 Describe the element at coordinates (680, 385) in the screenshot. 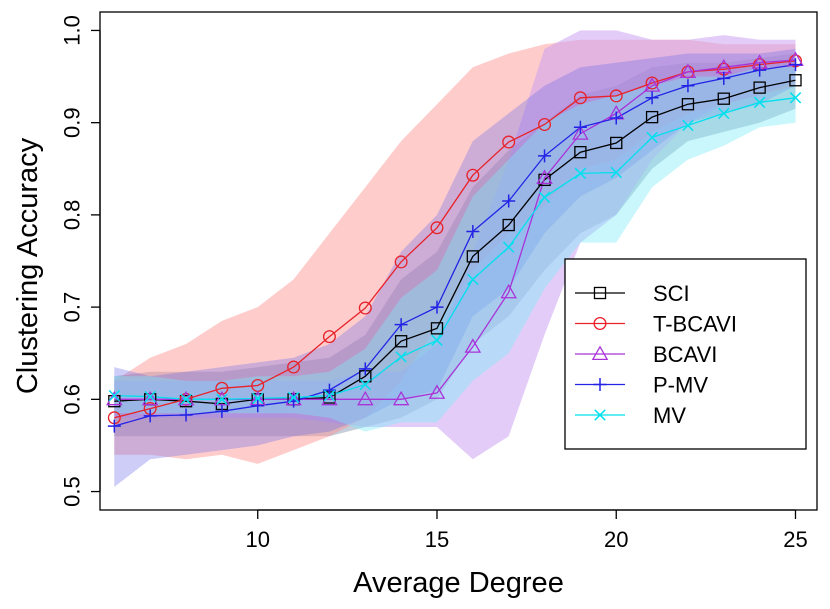

I see `legend-label-p-mv: P-MV` at that location.